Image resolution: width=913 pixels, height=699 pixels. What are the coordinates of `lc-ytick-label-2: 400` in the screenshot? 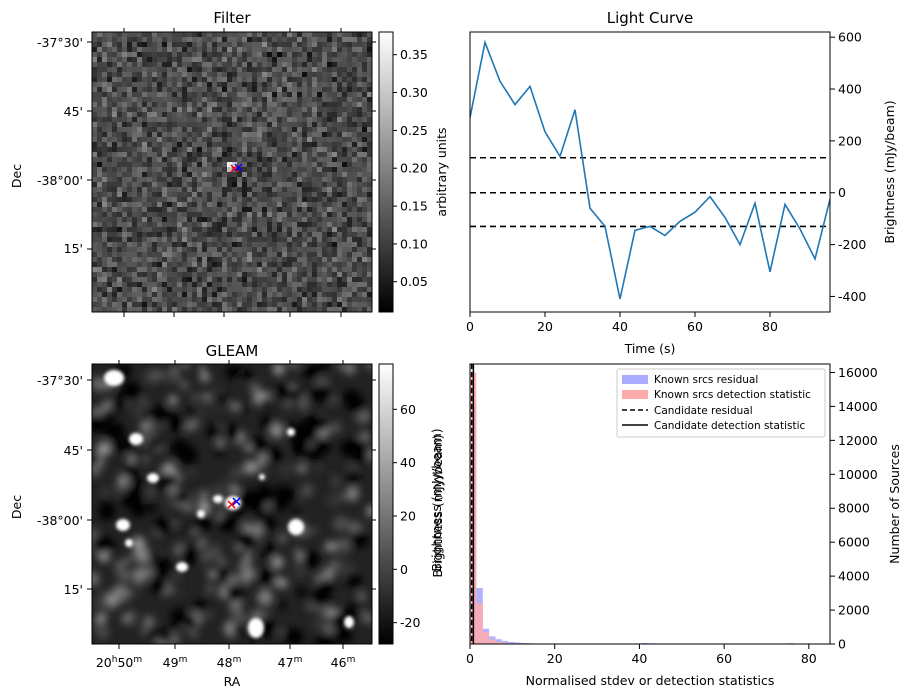 It's located at (850, 89).